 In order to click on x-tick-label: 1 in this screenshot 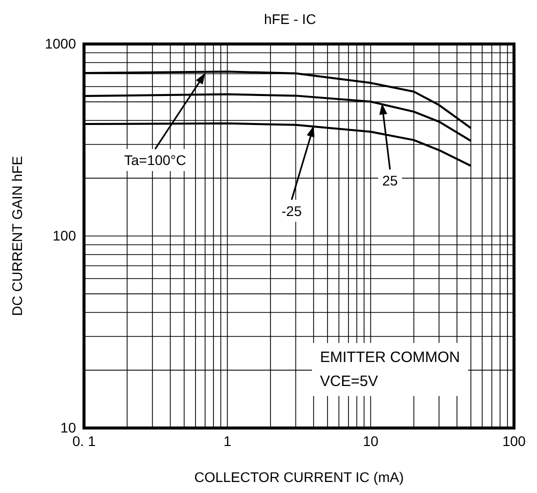, I will do `click(227, 440)`.